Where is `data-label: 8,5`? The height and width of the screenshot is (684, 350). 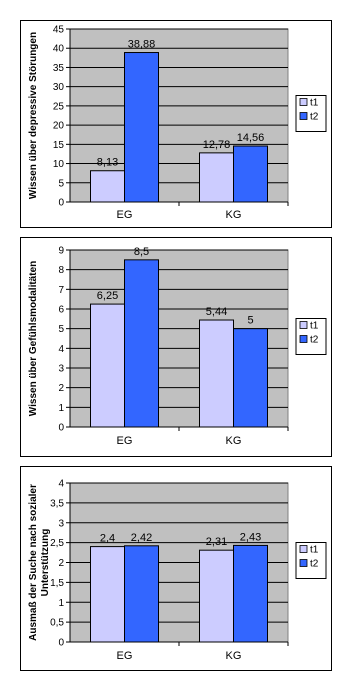 data-label: 8,5 is located at coordinates (141, 252).